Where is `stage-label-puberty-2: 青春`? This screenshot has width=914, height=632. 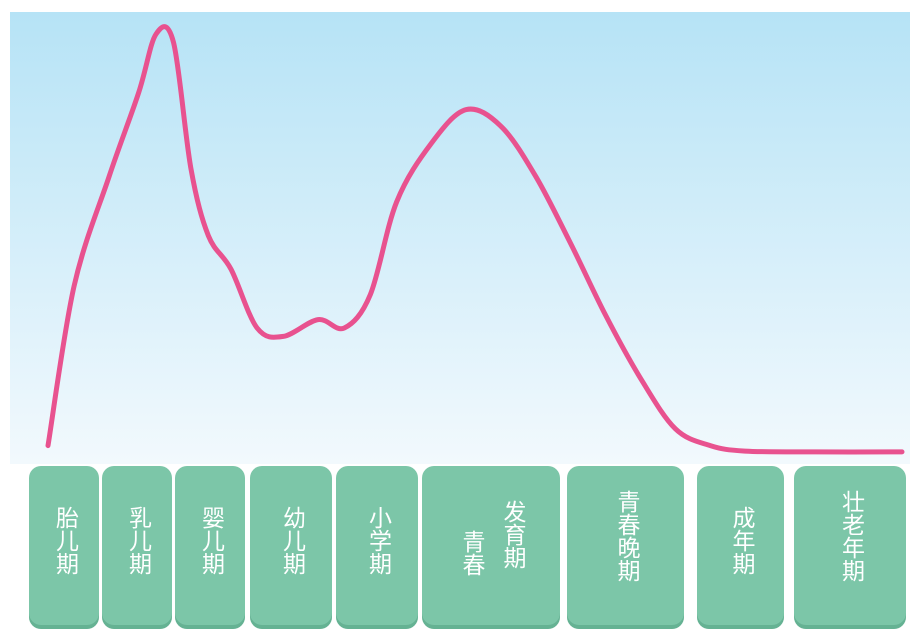 stage-label-puberty-2: 青春 is located at coordinates (471, 553).